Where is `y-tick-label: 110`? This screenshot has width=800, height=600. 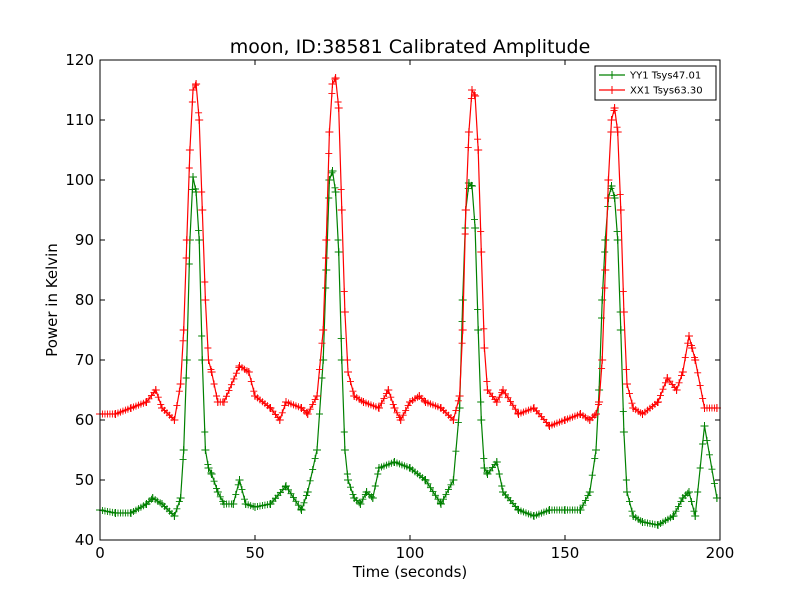 y-tick-label: 110 is located at coordinates (79, 120).